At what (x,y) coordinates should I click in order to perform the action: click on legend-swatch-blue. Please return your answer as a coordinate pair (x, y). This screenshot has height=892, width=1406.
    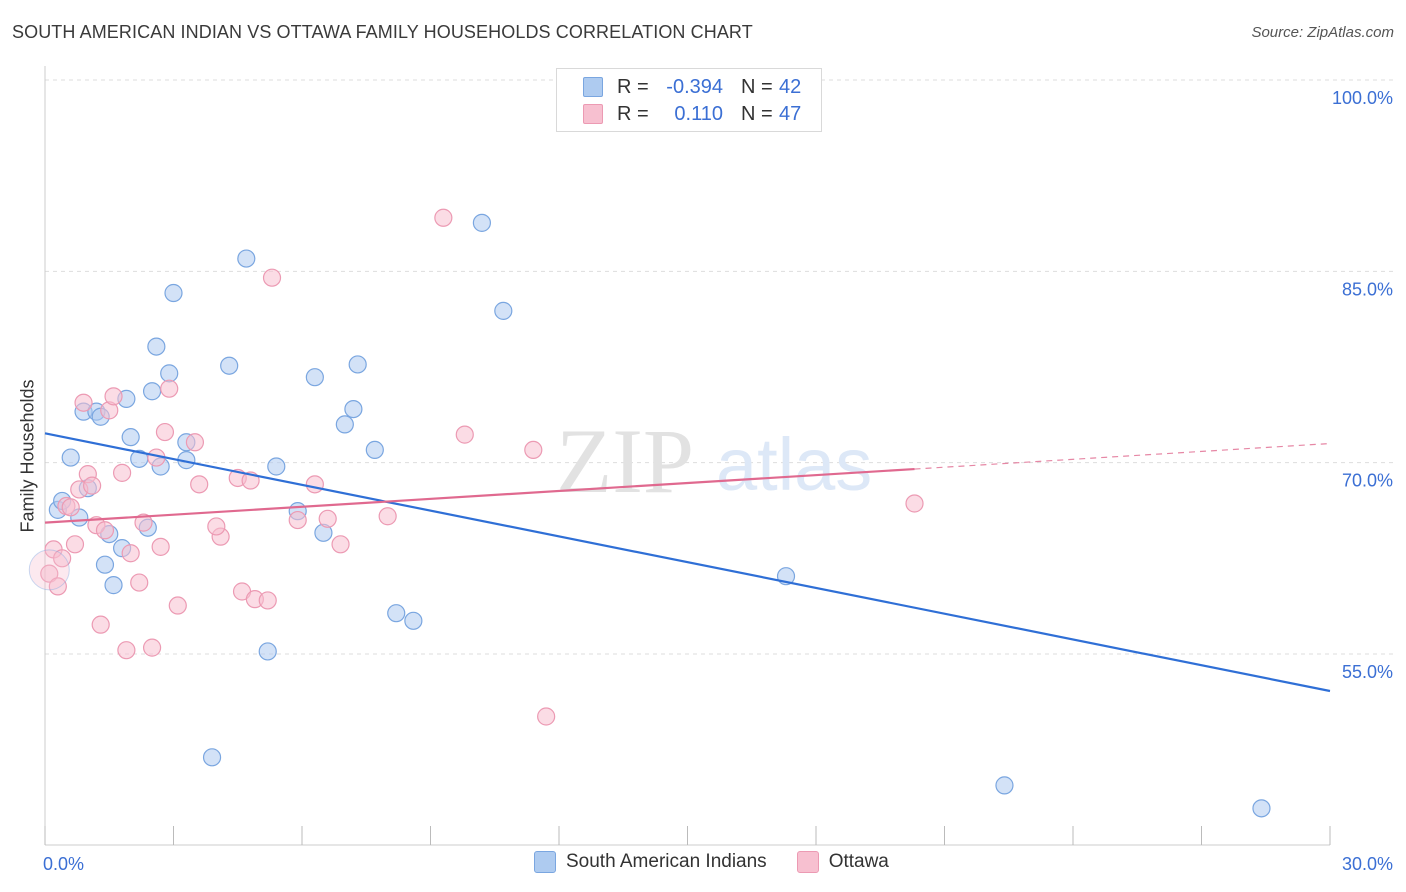
    Looking at the image, I should click on (593, 87).